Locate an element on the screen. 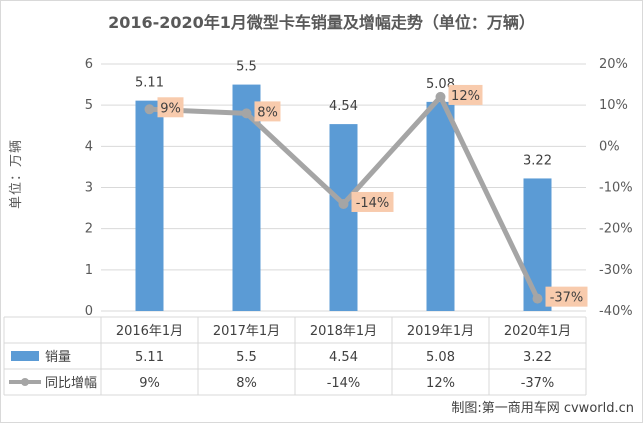 The height and width of the screenshot is (423, 643). category-label: 2020年1月 is located at coordinates (537, 331).